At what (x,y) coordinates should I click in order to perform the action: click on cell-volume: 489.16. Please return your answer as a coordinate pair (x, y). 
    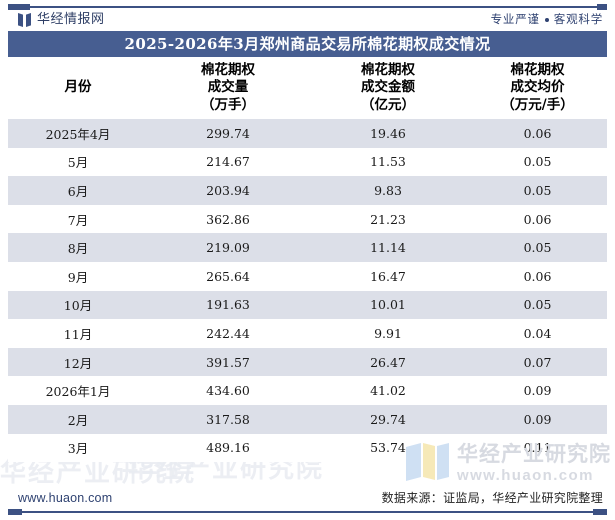
    Looking at the image, I should click on (228, 448).